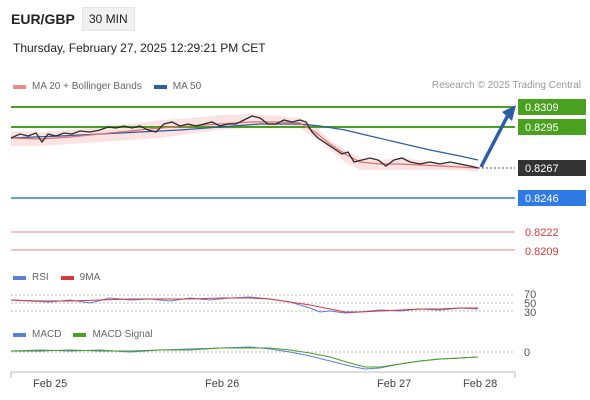 The width and height of the screenshot is (590, 400). I want to click on legend-item-ma50: MA 50, so click(177, 86).